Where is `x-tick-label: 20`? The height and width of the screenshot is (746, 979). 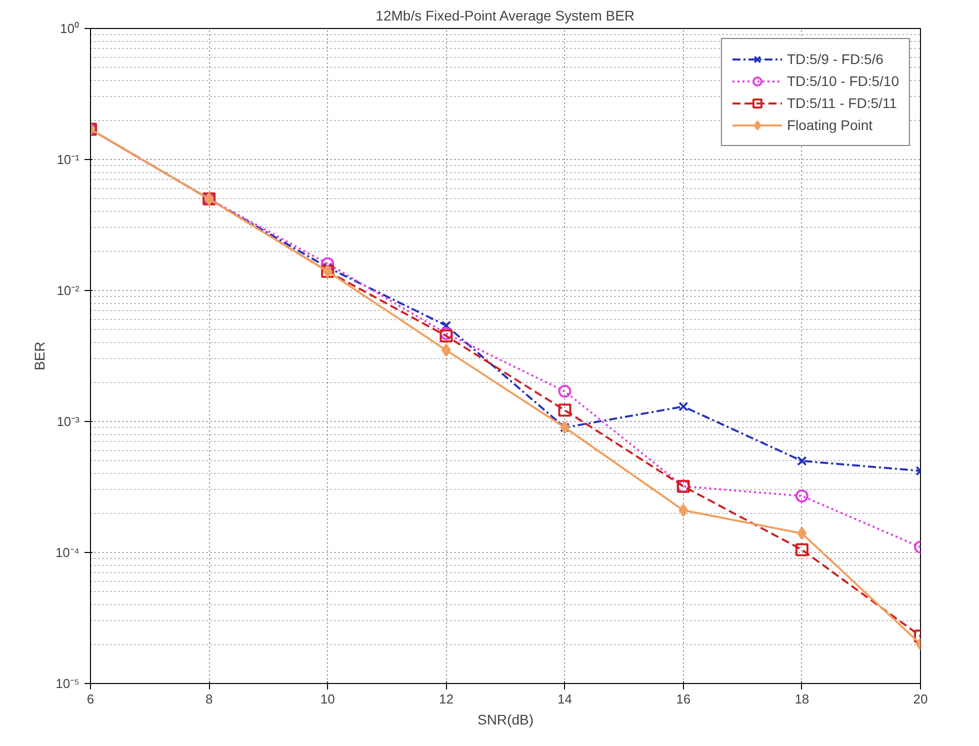
x-tick-label: 20 is located at coordinates (920, 699).